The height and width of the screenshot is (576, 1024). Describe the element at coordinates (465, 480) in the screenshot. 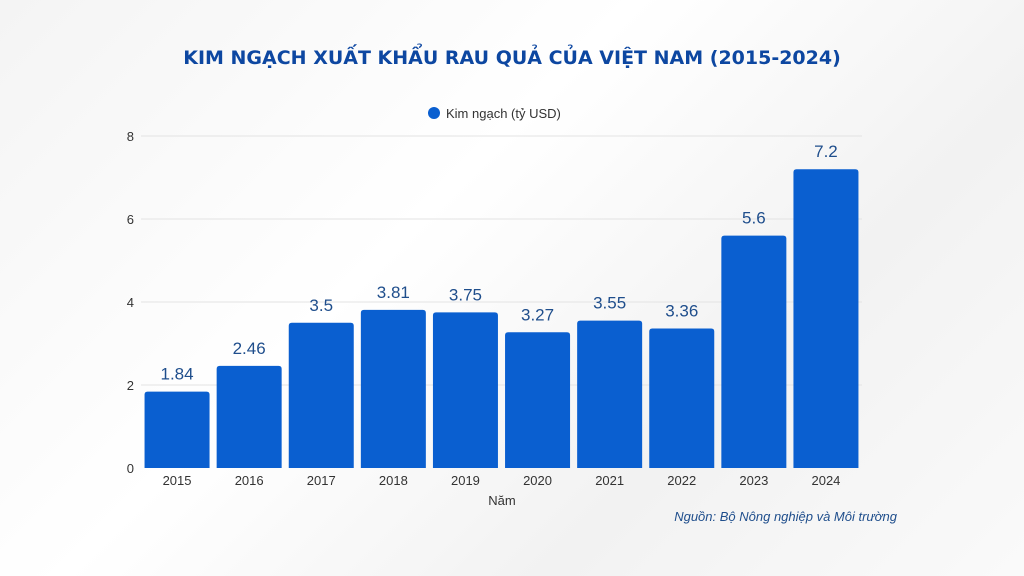

I see `x-tick-label: 2019` at that location.